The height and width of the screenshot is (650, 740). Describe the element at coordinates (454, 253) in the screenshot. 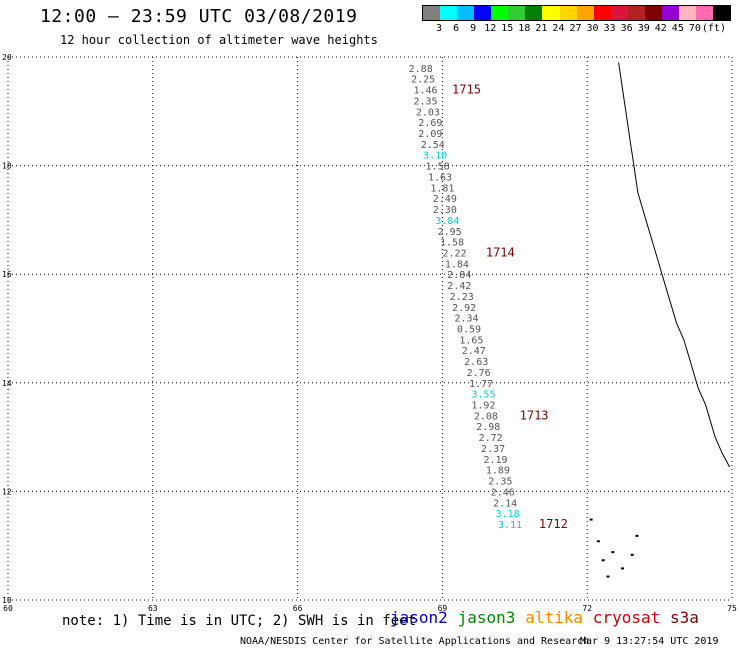

I see `swh-value: 2.22` at that location.